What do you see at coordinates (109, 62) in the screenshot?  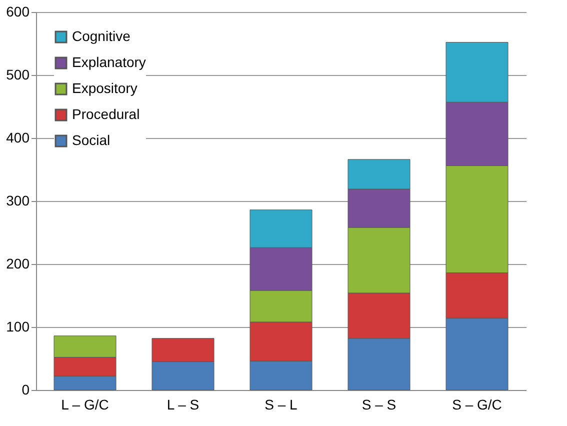 I see `legend-label: Explanatory` at bounding box center [109, 62].